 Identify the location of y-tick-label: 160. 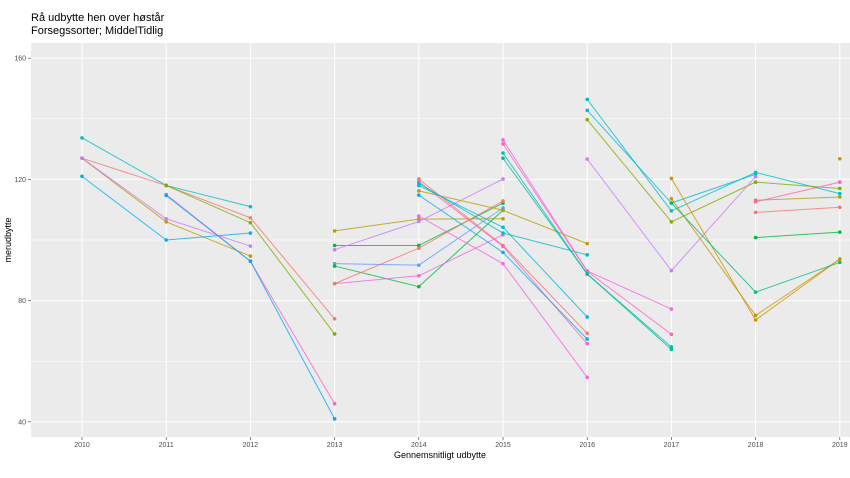
(20, 59).